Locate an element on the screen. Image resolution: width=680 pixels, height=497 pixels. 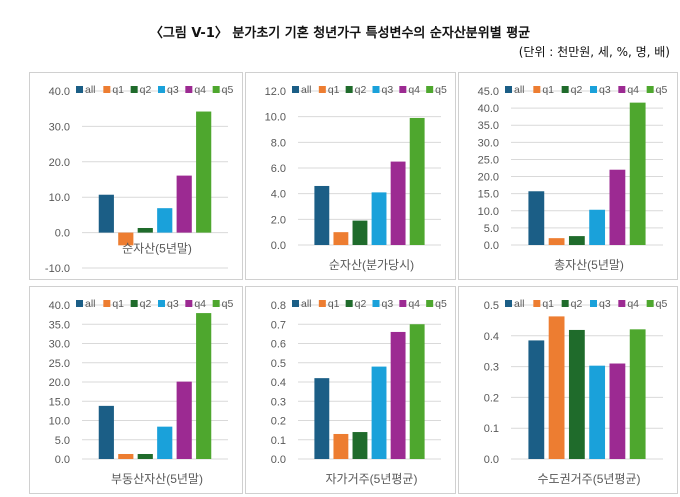
y-tick-label: 12.0 is located at coordinates (275, 92).